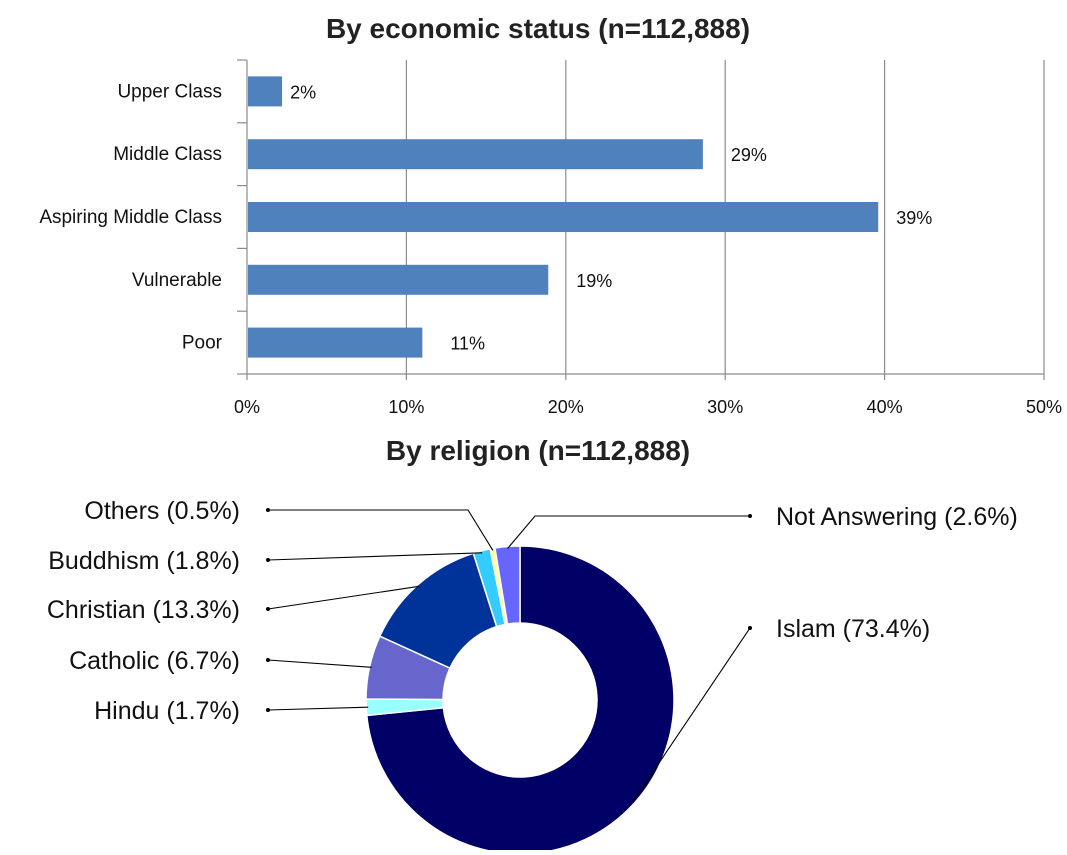 The width and height of the screenshot is (1067, 855). What do you see at coordinates (538, 28) in the screenshot?
I see `bar-chart-title: By economic status (n=112,888)` at bounding box center [538, 28].